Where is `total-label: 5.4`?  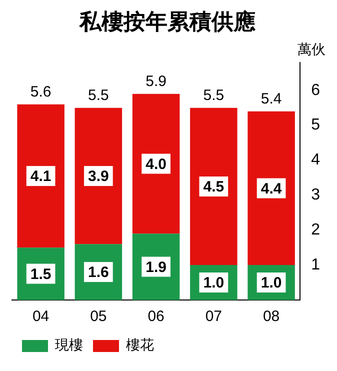 total-label: 5.4 is located at coordinates (271, 99).